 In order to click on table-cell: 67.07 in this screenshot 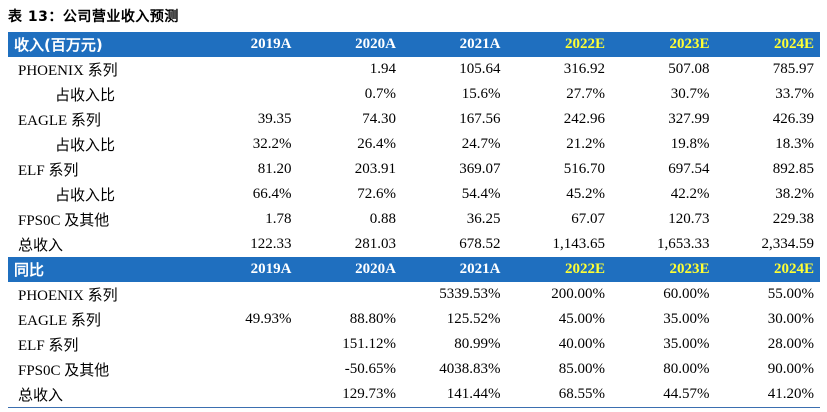, I will do `click(588, 219)`.